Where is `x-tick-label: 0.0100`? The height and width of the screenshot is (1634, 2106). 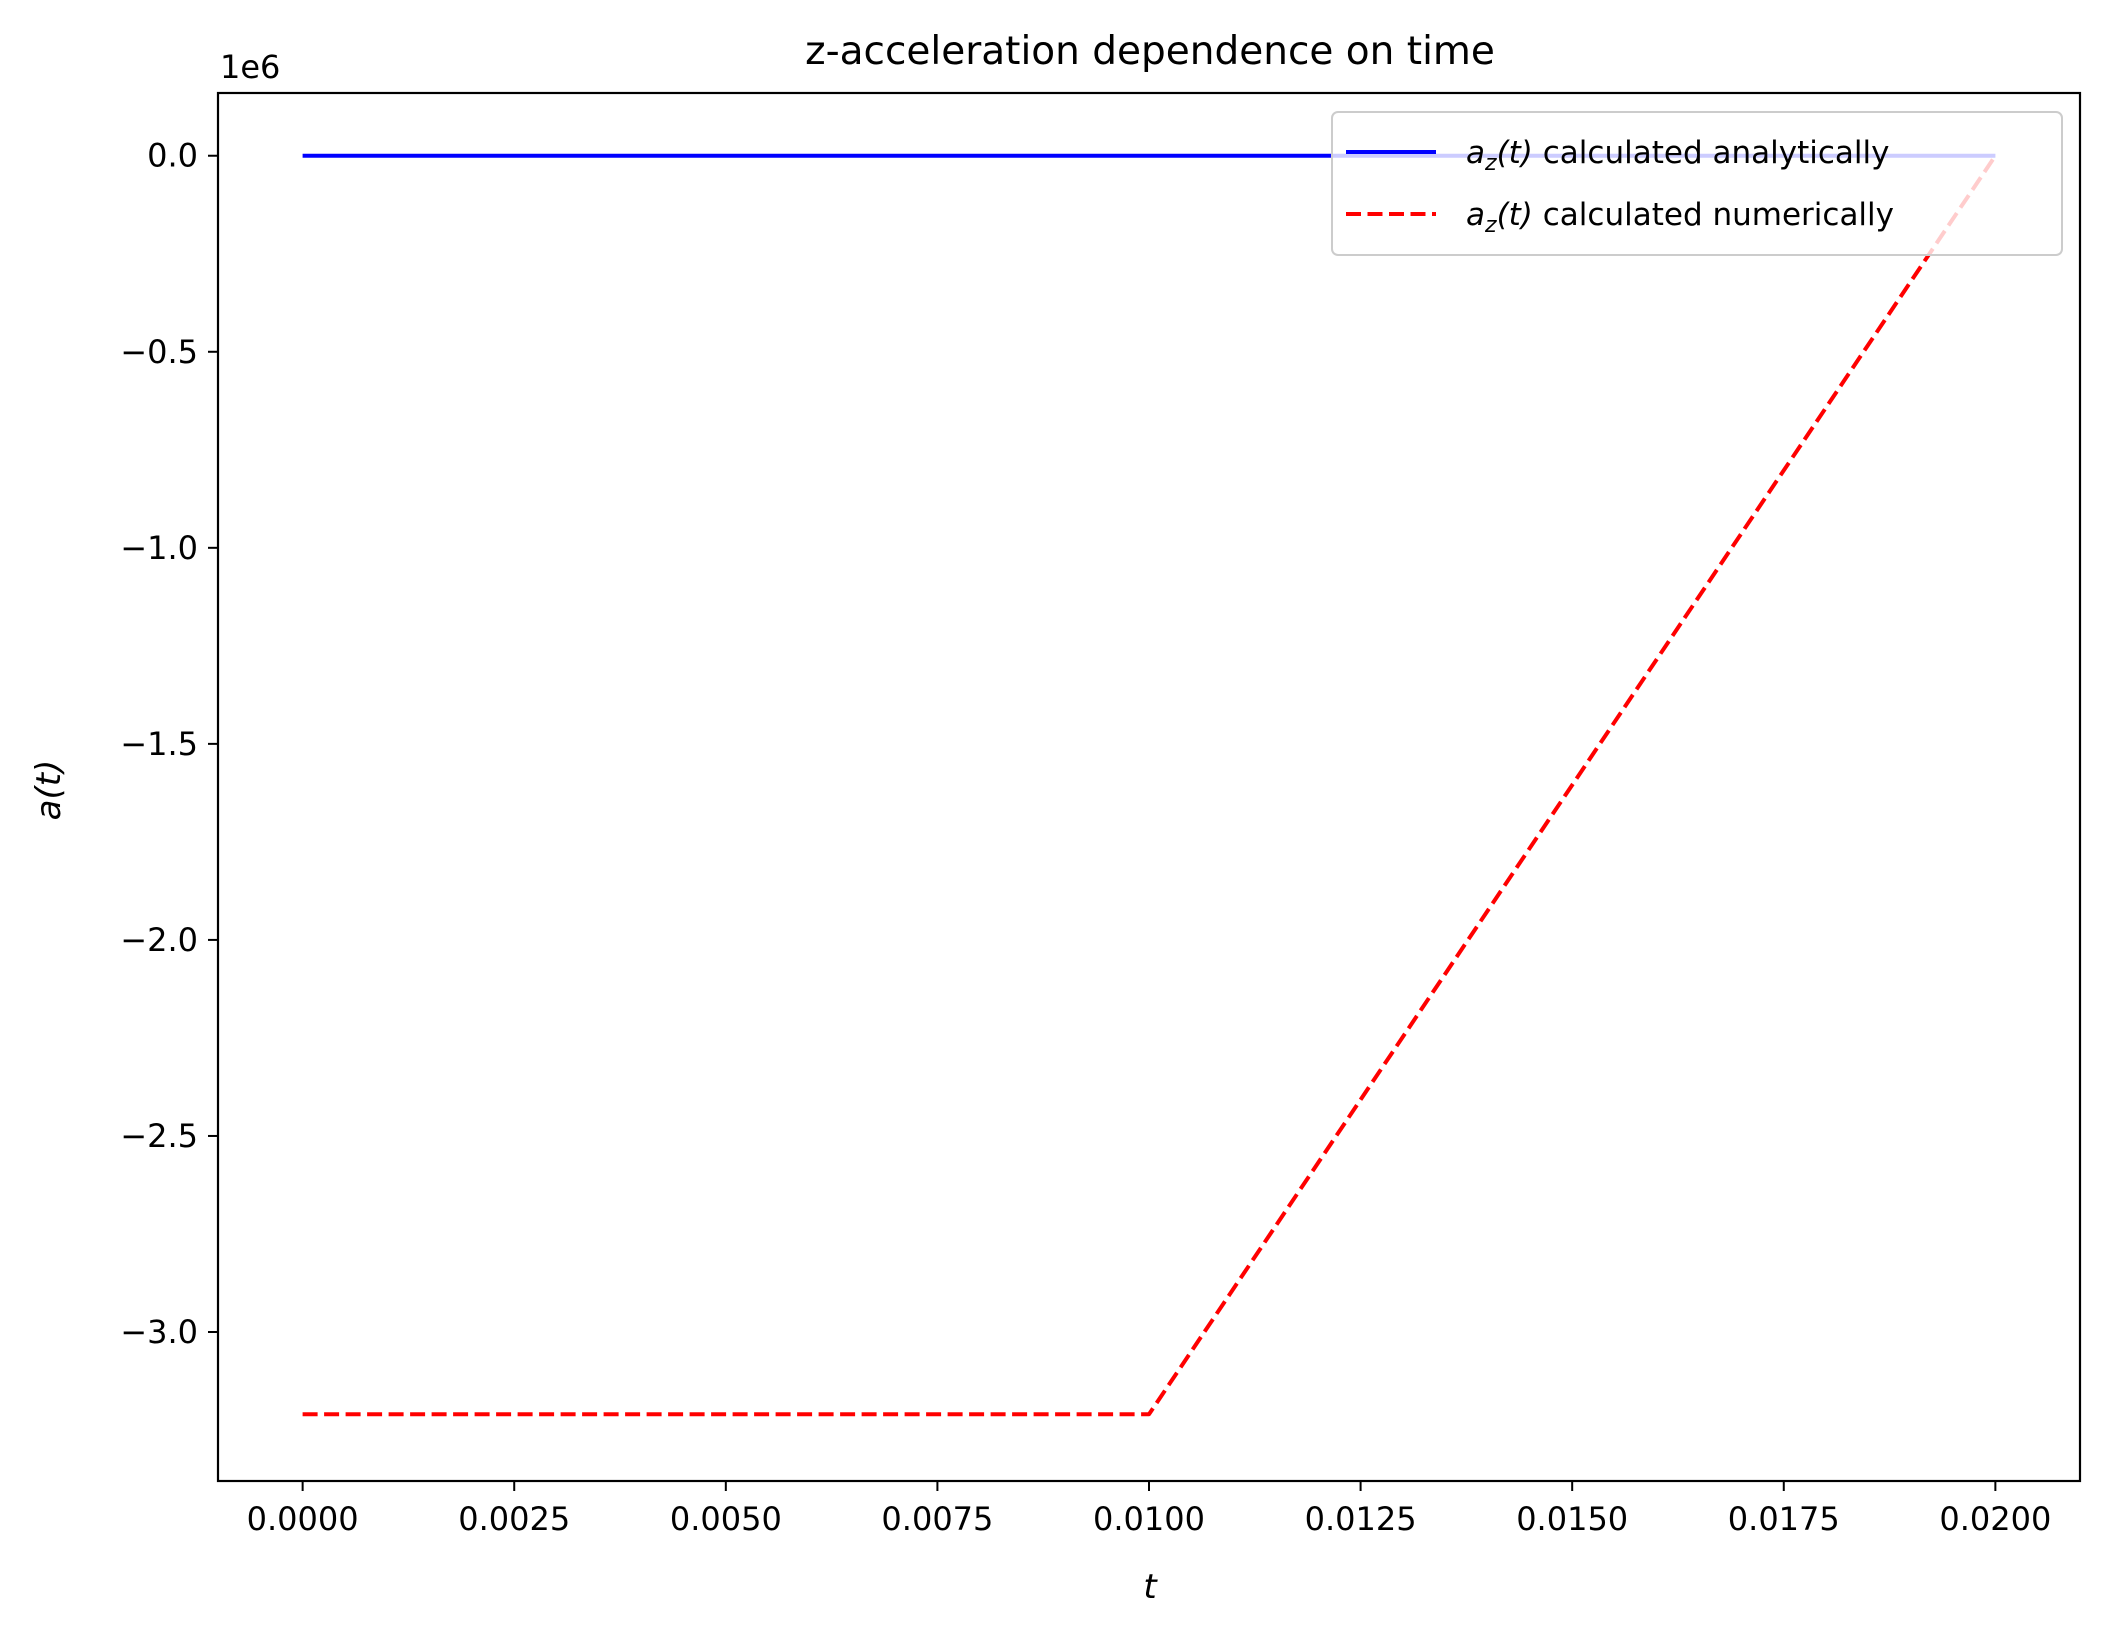 x-tick-label: 0.0100 is located at coordinates (1149, 1519).